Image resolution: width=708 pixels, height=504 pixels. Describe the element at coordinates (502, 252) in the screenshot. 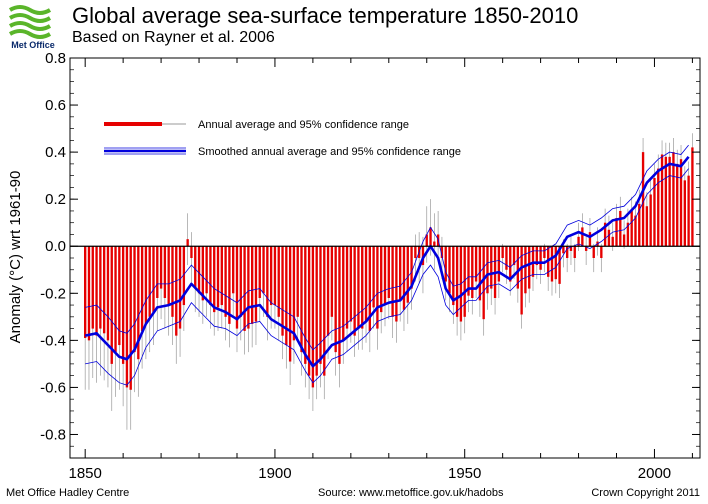

I see `bar-1960` at that location.